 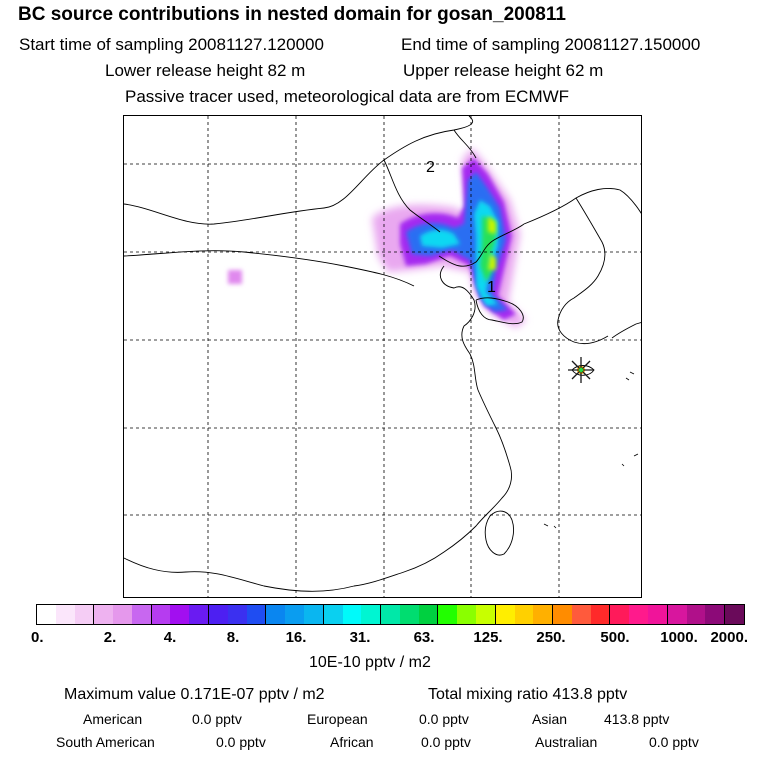 What do you see at coordinates (110, 637) in the screenshot?
I see `colorbar-tick-label: 2.` at bounding box center [110, 637].